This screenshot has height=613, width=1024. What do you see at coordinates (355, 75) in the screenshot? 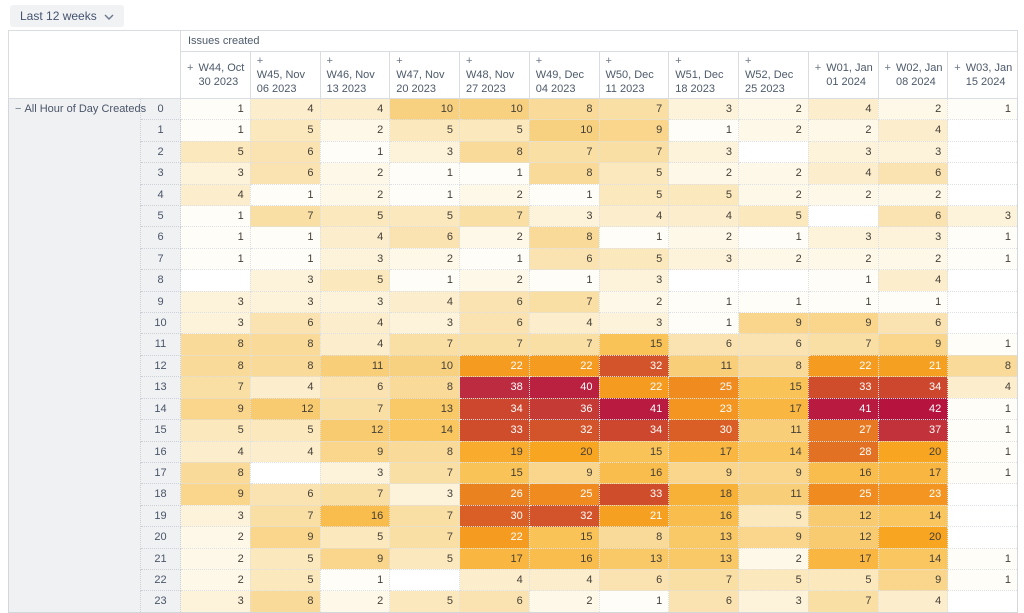
I see `column-header-2: + W46, Nov 13 2023` at bounding box center [355, 75].